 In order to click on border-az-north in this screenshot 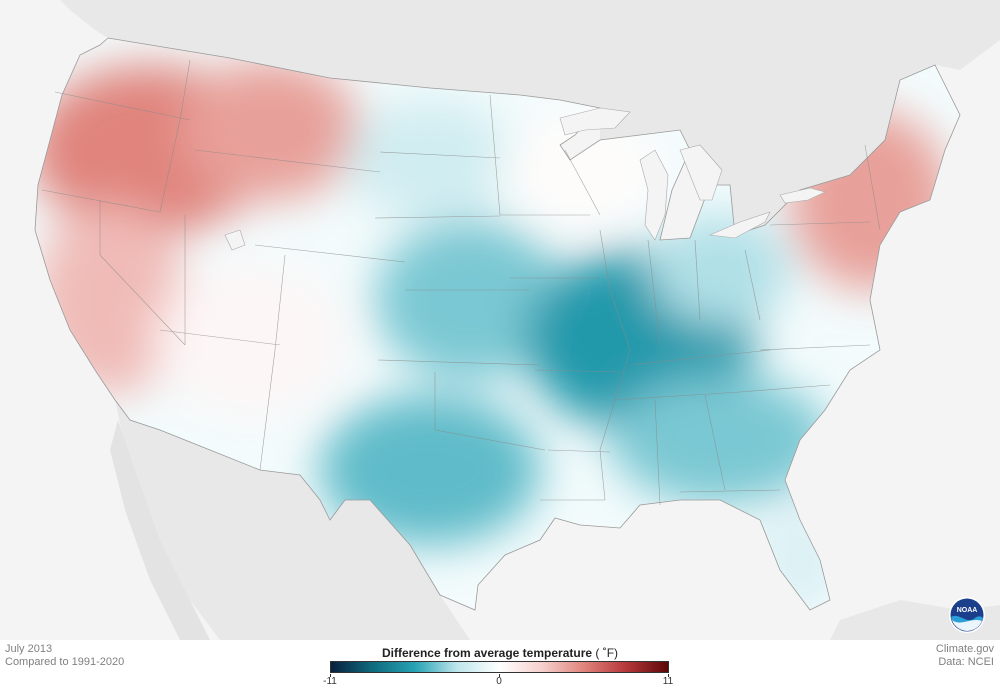, I will do `click(220, 337)`.